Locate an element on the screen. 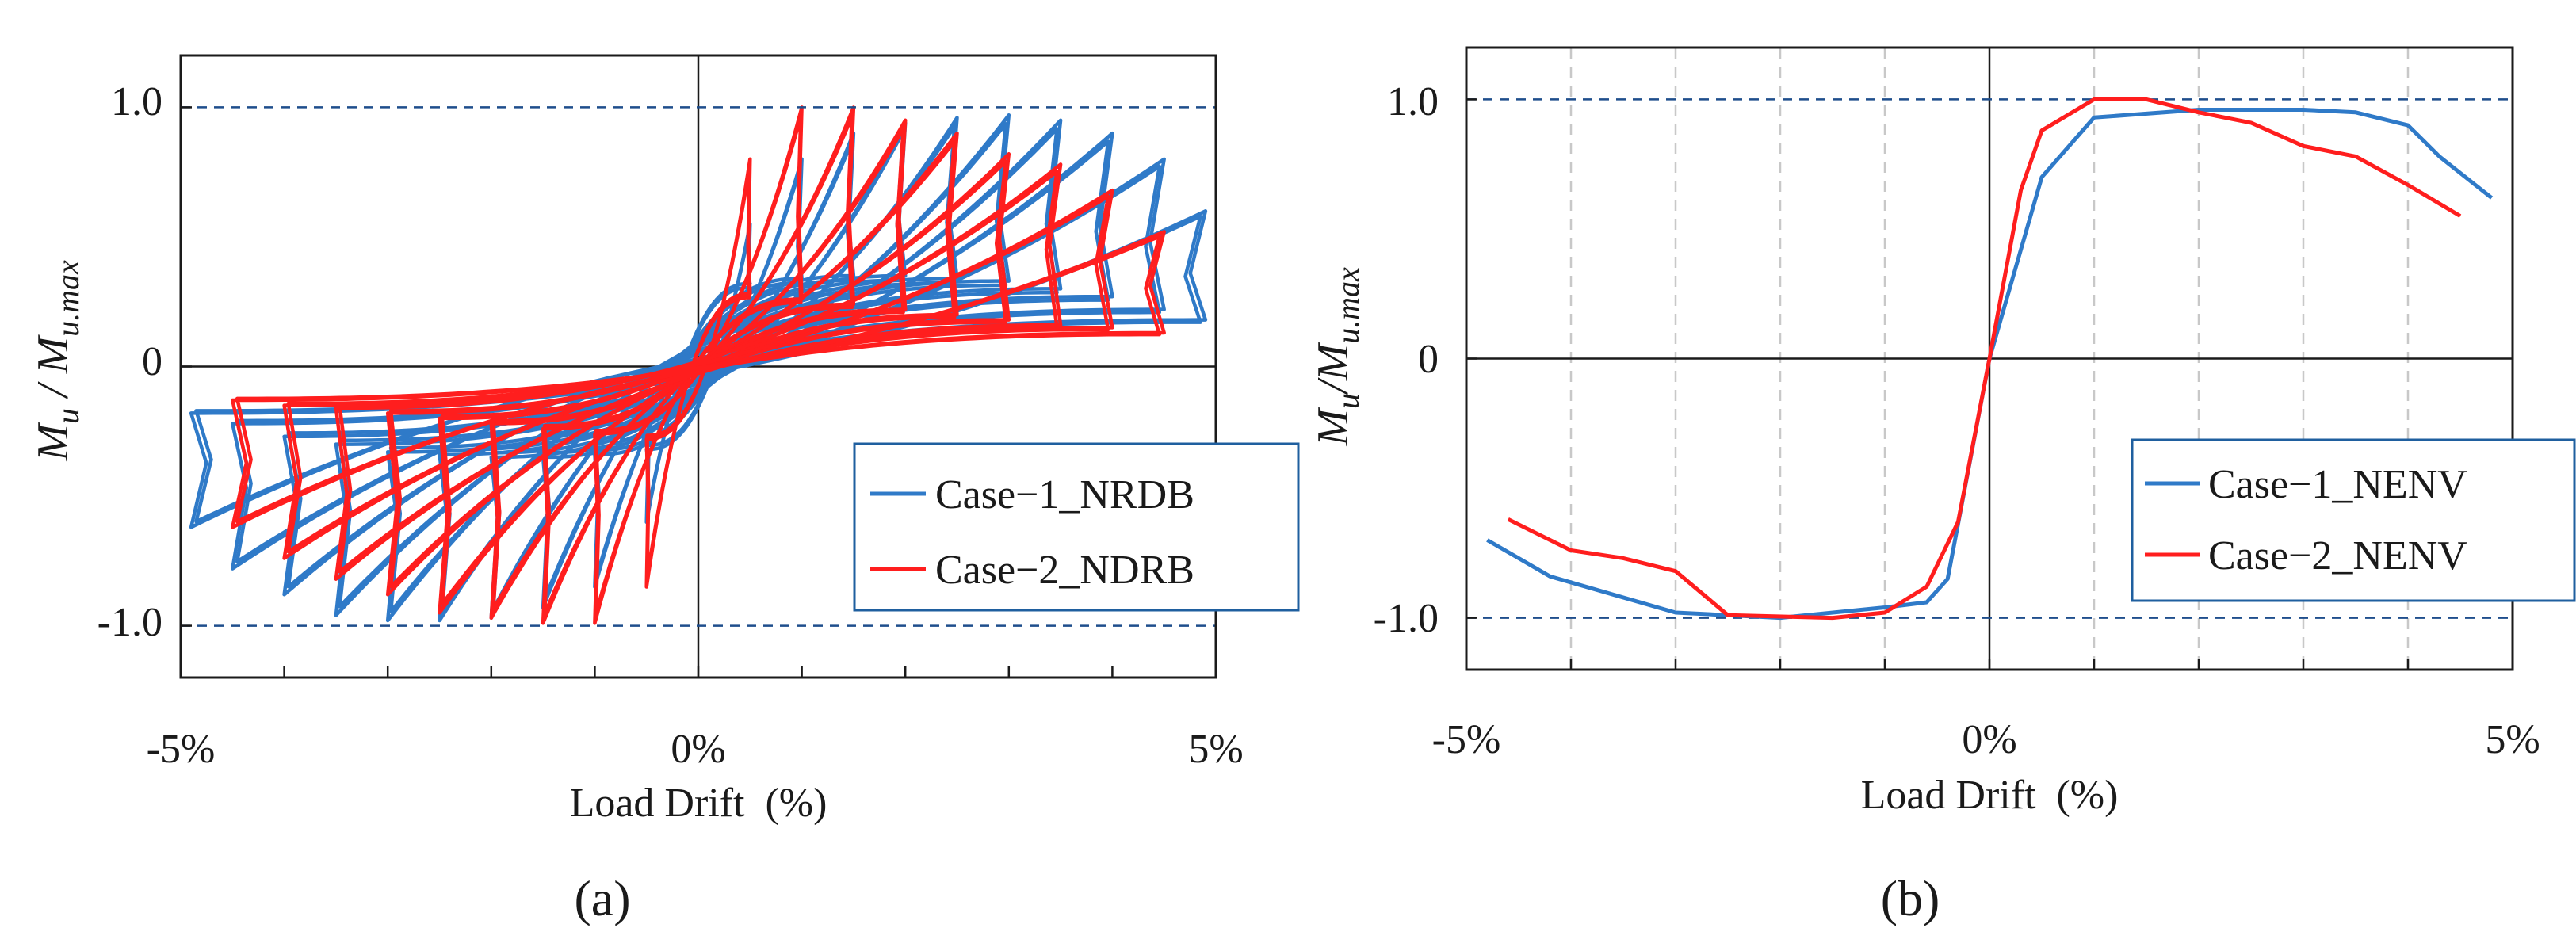 Image resolution: width=2576 pixels, height=947 pixels. panel-a-legend-box is located at coordinates (1076, 527).